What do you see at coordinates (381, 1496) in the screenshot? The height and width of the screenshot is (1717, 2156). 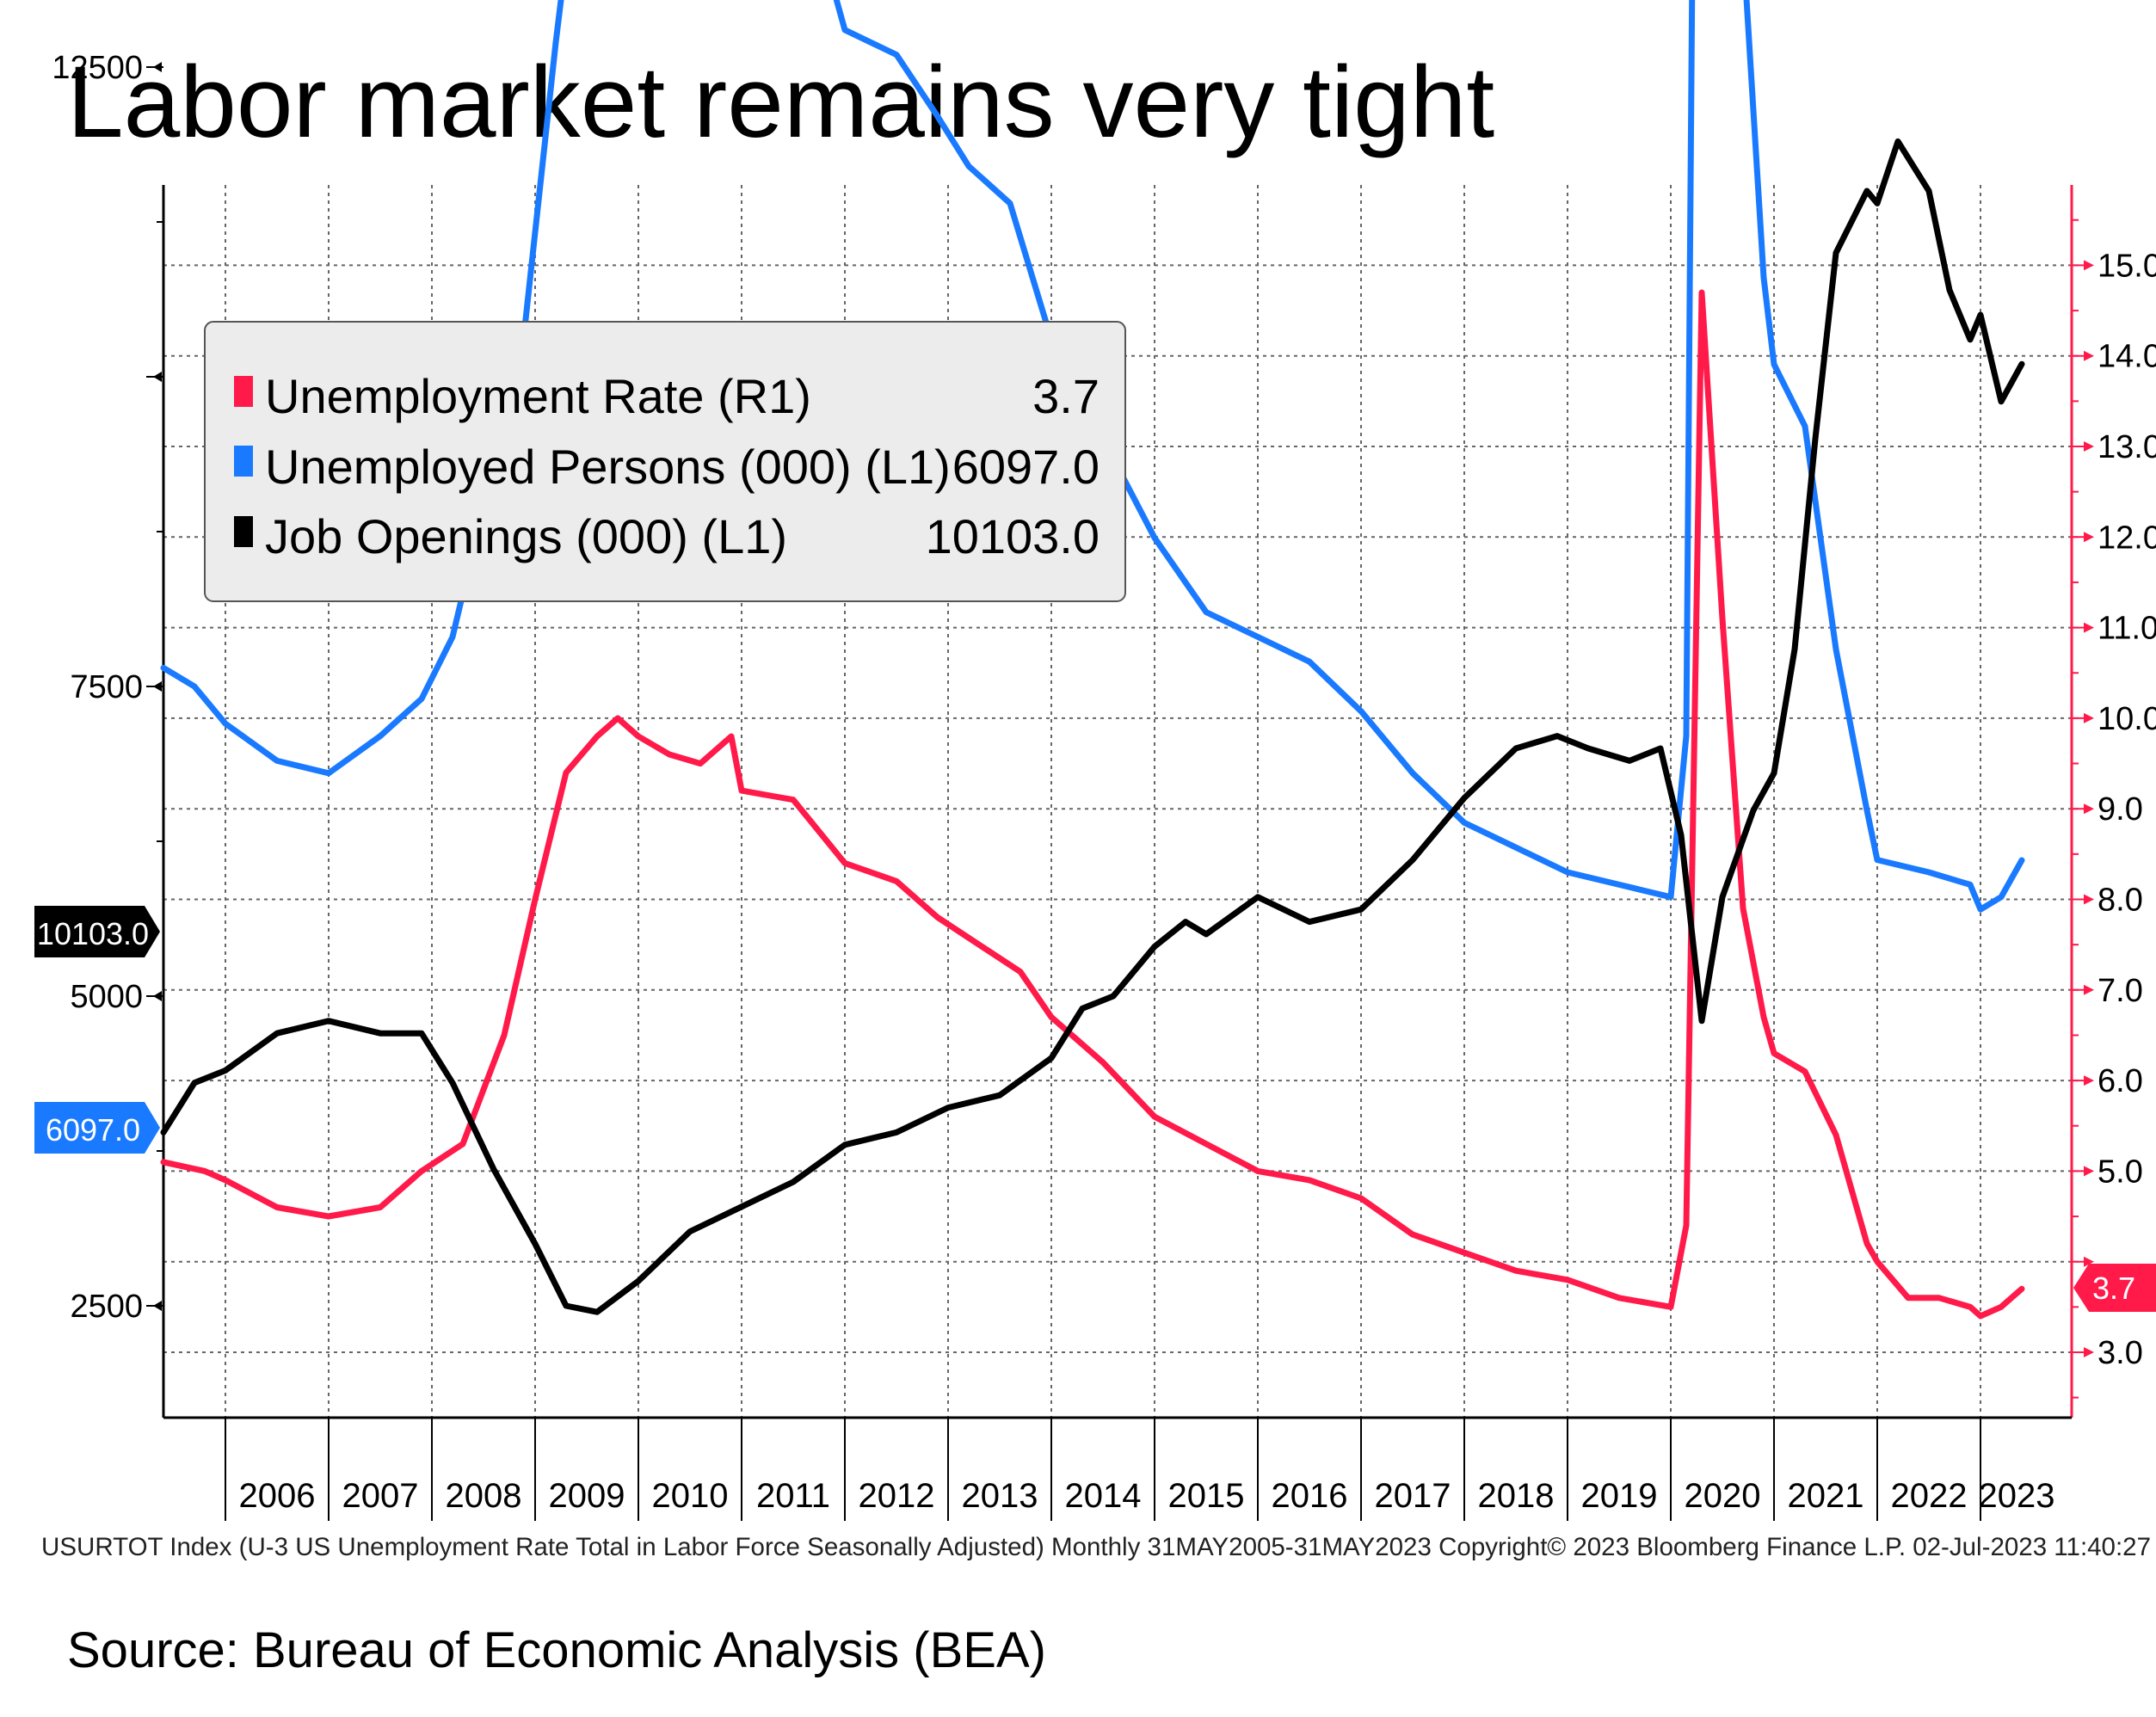 I see `x-tick-label: 2007` at bounding box center [381, 1496].